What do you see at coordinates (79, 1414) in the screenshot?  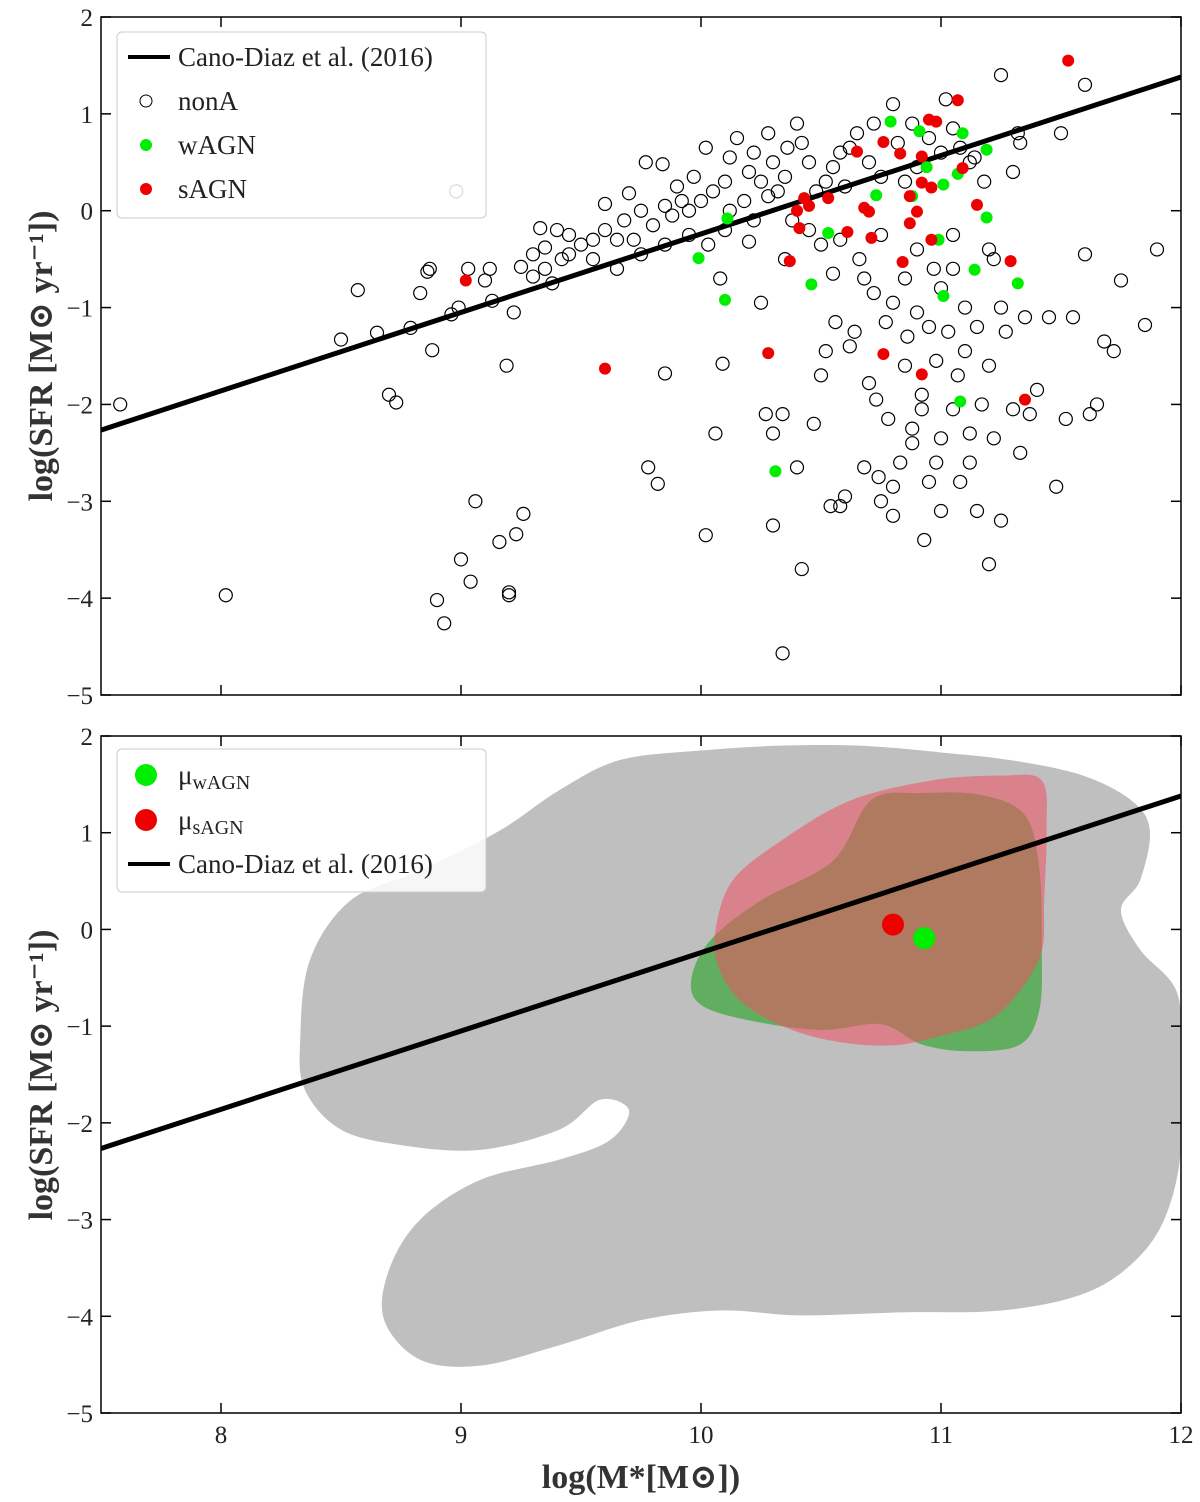 I see `y-tick-label: −5` at bounding box center [79, 1414].